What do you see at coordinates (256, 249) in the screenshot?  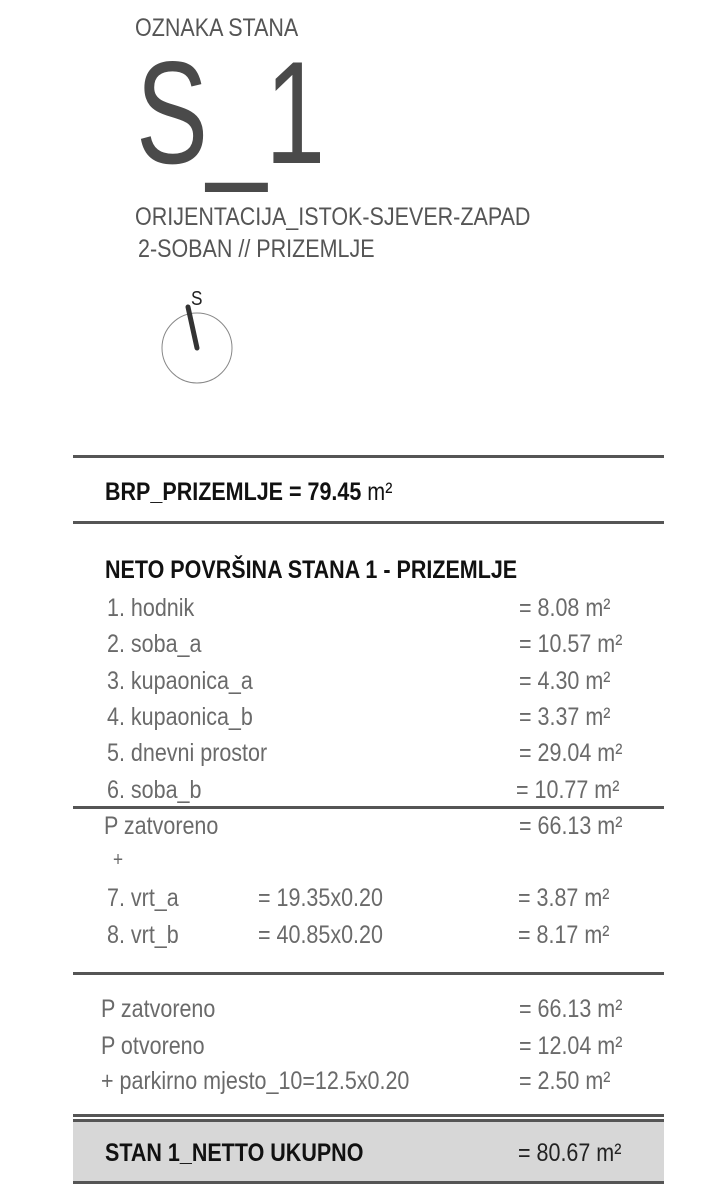 I see `apartment-type: 2-SOBAN // PRIZEMLJE` at bounding box center [256, 249].